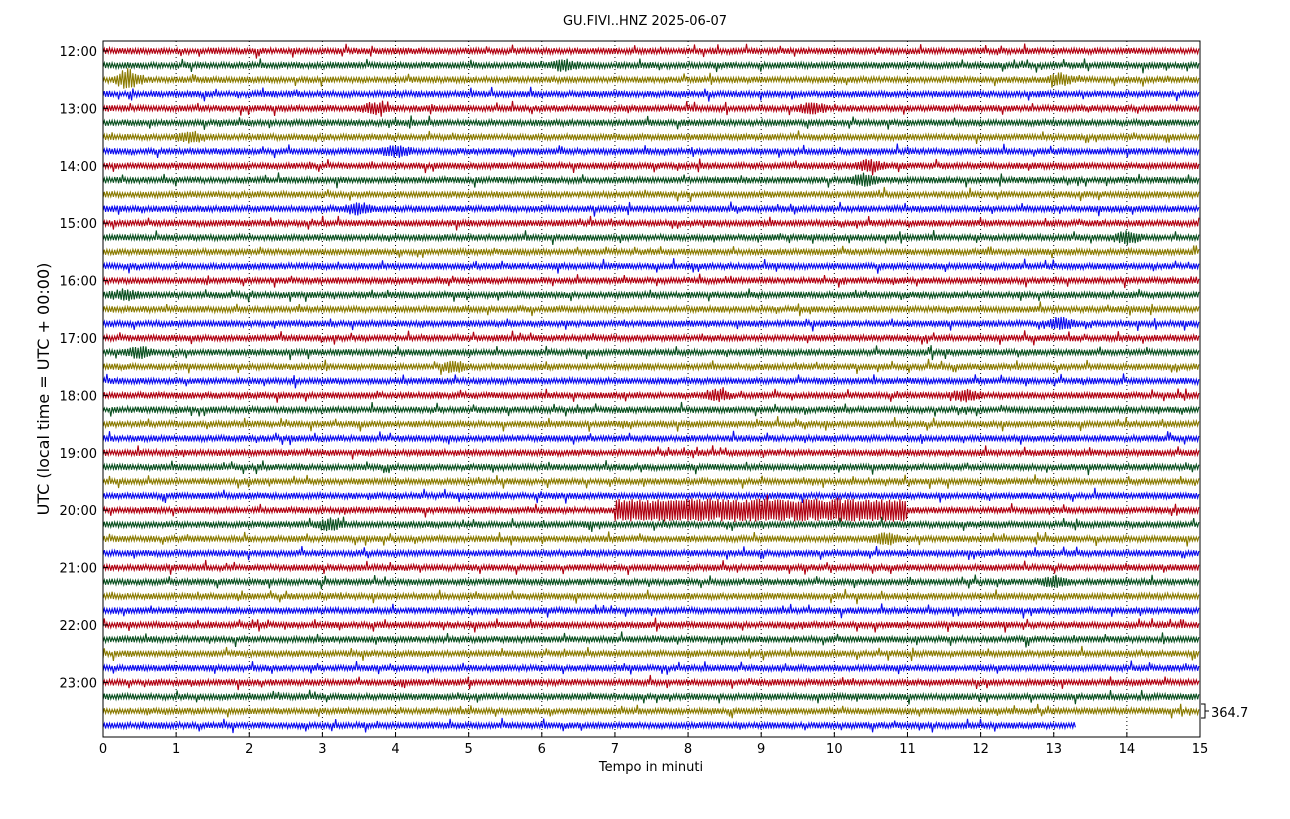 This screenshot has width=1290, height=819. What do you see at coordinates (688, 749) in the screenshot?
I see `x-tick-label: 8` at bounding box center [688, 749].